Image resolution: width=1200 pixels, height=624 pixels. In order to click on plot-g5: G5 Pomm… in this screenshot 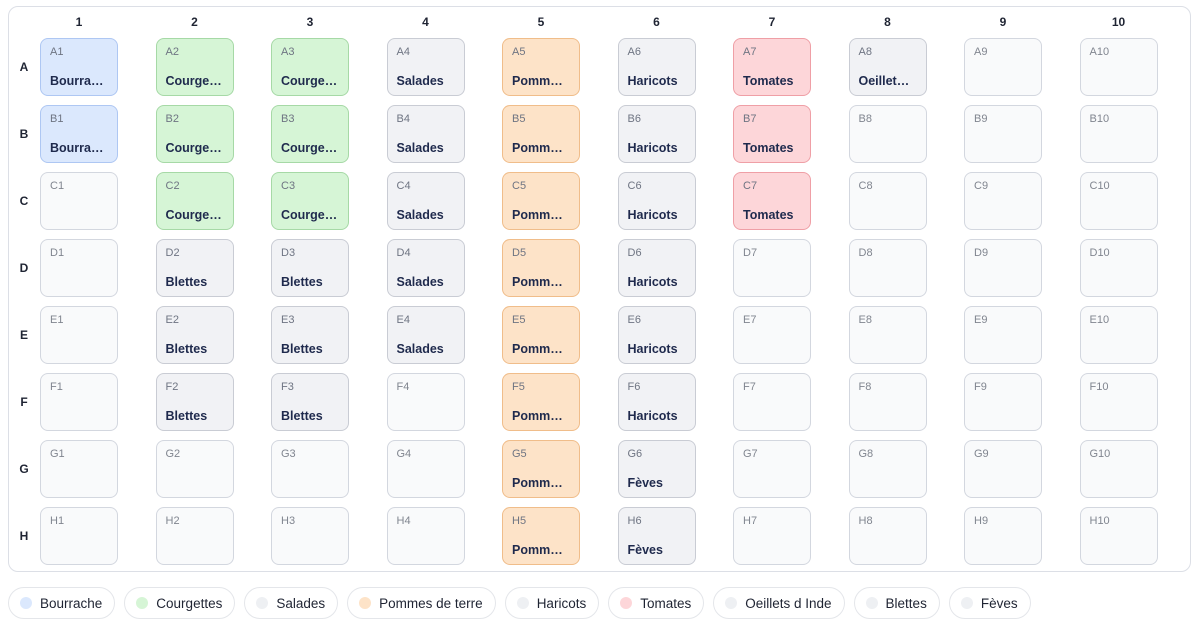, I will do `click(541, 469)`.